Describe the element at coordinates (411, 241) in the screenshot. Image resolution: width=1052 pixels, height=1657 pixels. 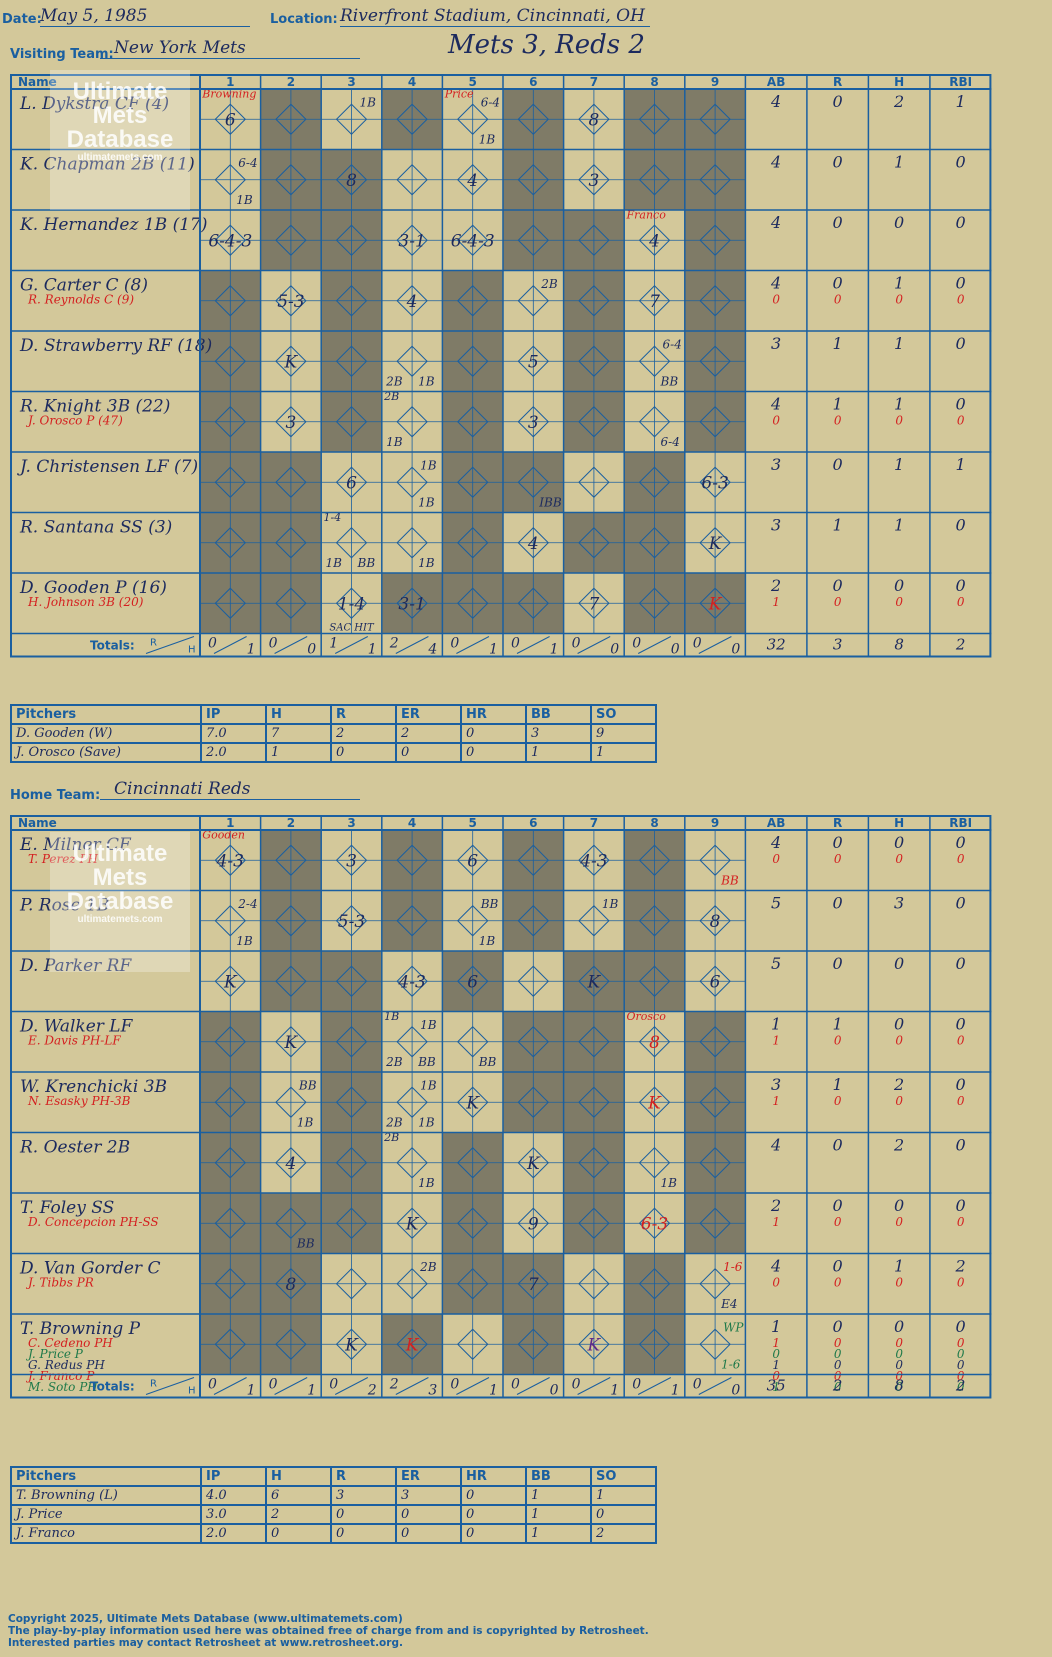
I see `play-notation: 3-1` at that location.